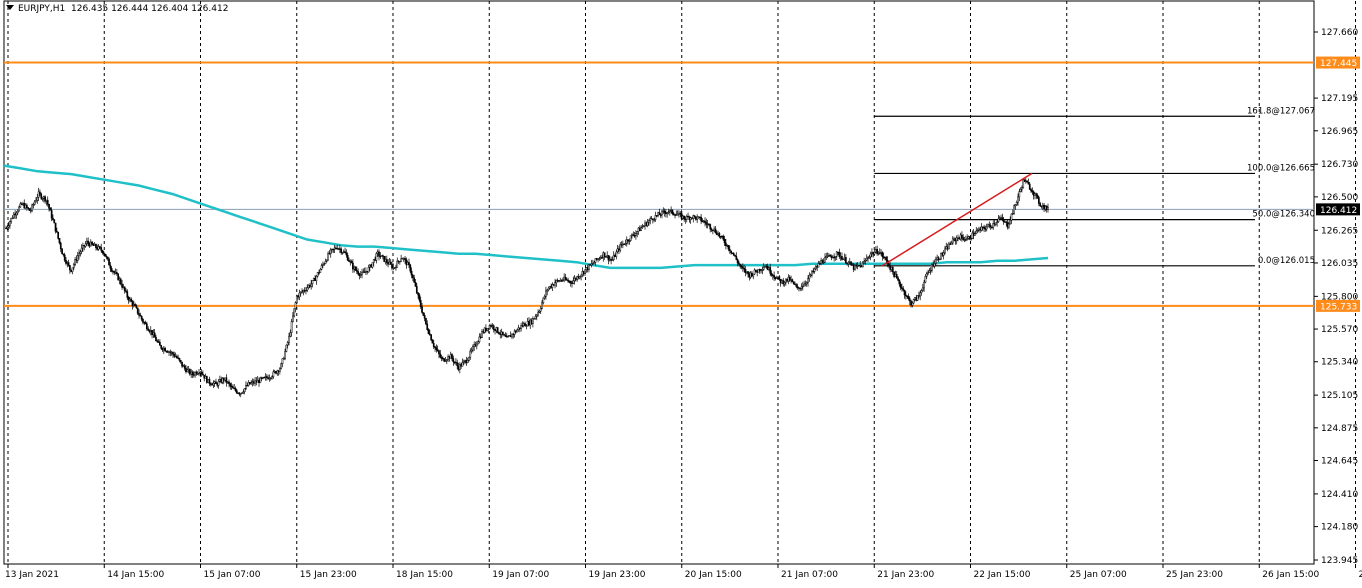 Image resolution: width=1362 pixels, height=588 pixels. Describe the element at coordinates (1338, 64) in the screenshot. I see `price-tag-label: 127.445` at that location.